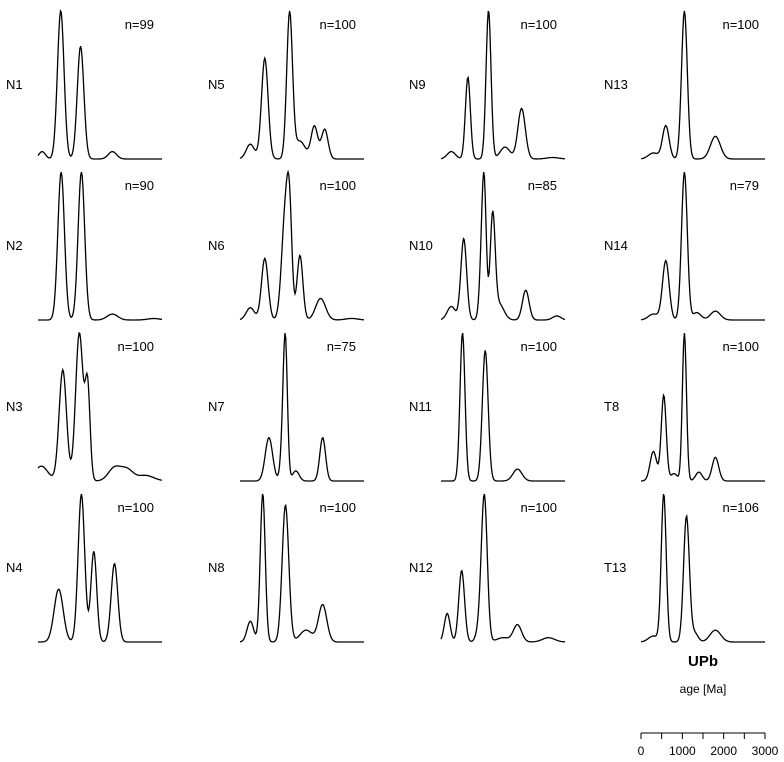 The width and height of the screenshot is (784, 762). I want to click on panel-name-label: N4, so click(14, 567).